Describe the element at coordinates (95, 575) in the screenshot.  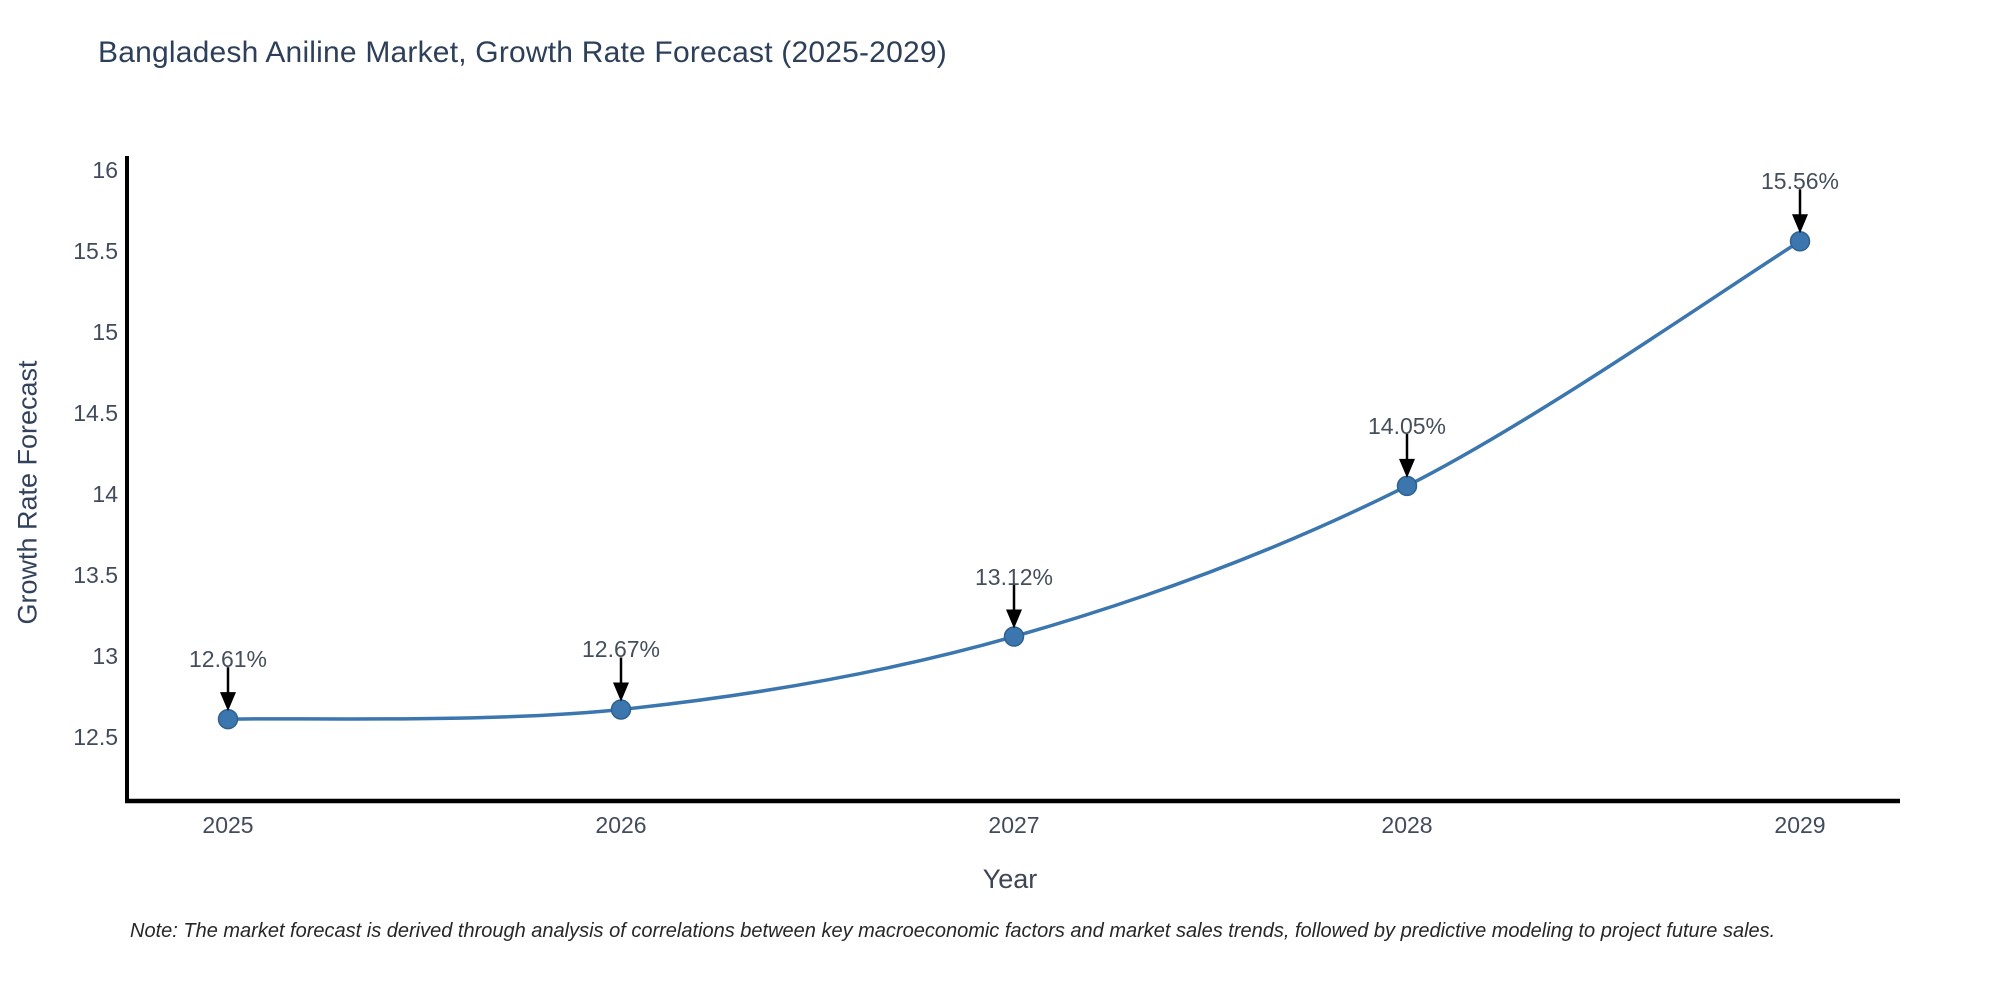
I see `y-tick-label: 13.5` at that location.